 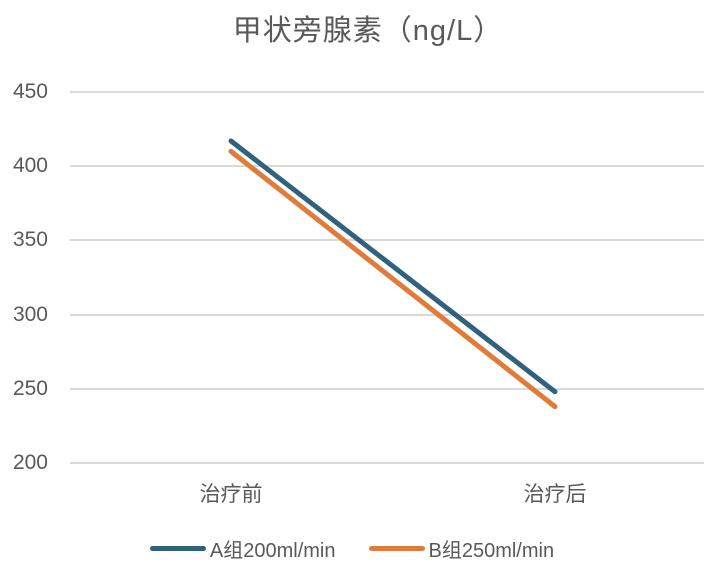 What do you see at coordinates (30, 240) in the screenshot?
I see `y-axis-tick-label: 350` at bounding box center [30, 240].